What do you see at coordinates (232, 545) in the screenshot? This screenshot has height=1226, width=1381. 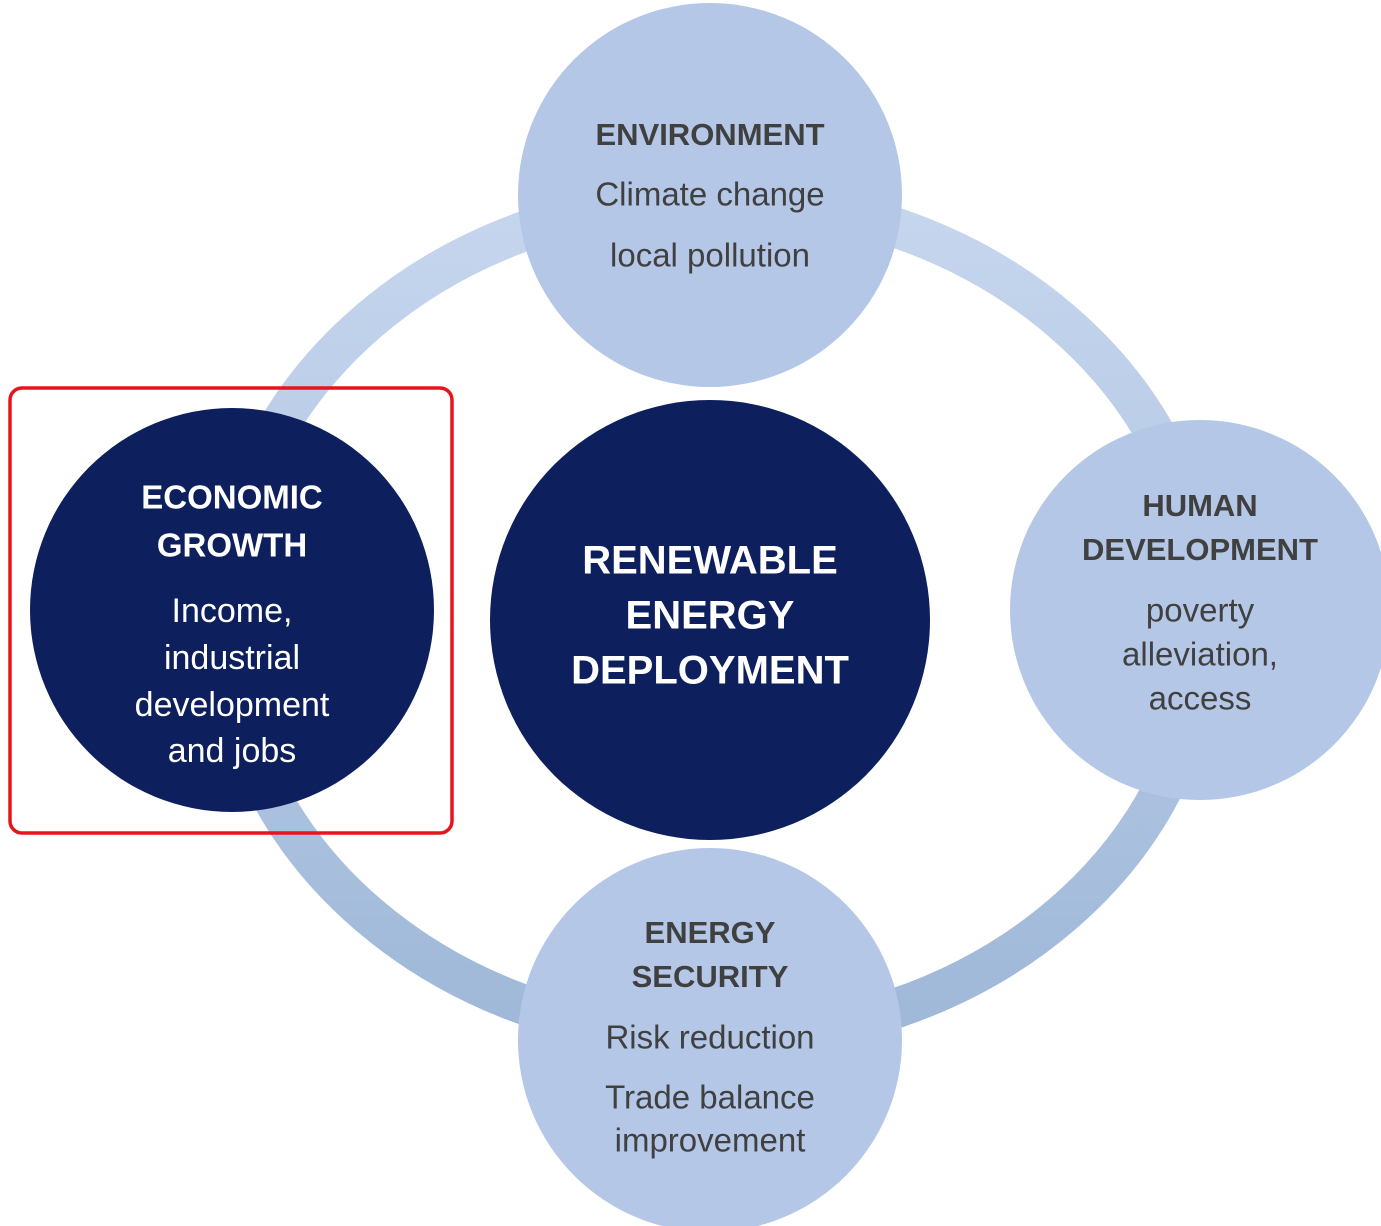 I see `node-title: GROWTH` at bounding box center [232, 545].